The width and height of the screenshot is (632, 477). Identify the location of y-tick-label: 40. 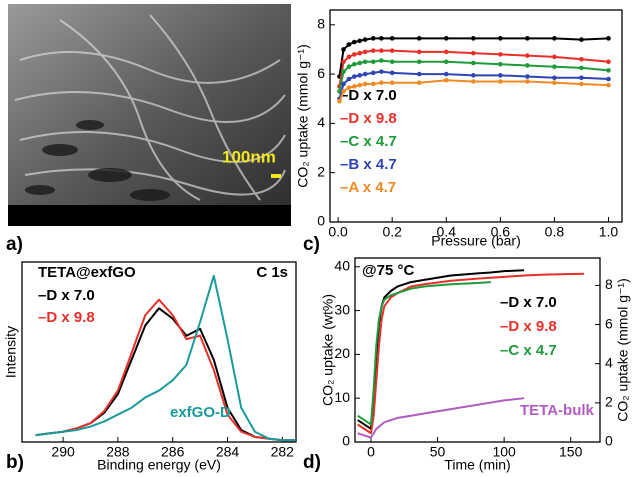
(342, 265).